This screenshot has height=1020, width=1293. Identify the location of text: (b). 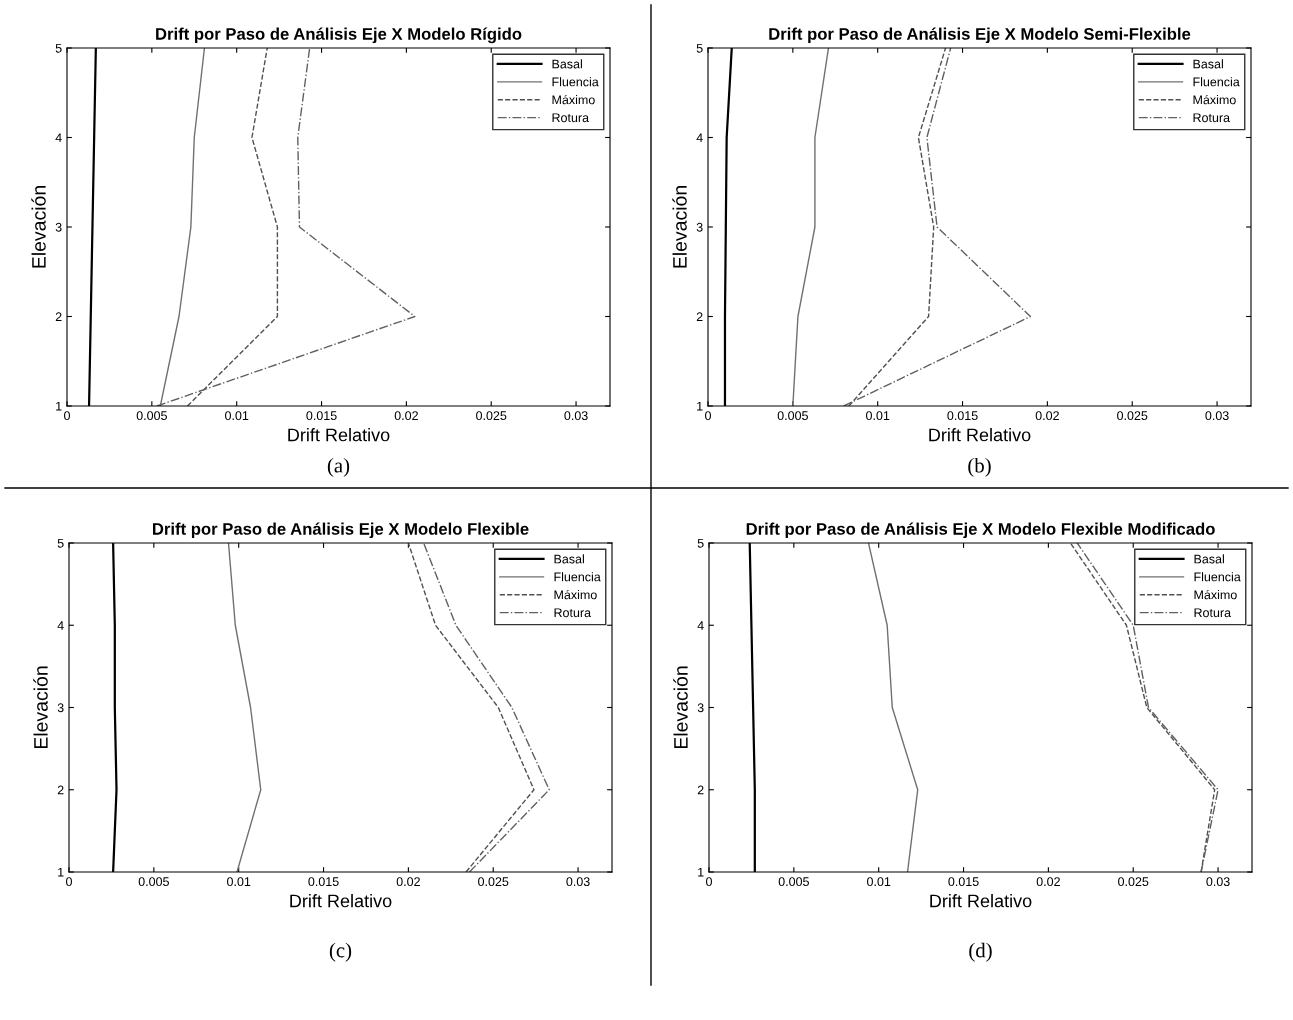
(979, 467).